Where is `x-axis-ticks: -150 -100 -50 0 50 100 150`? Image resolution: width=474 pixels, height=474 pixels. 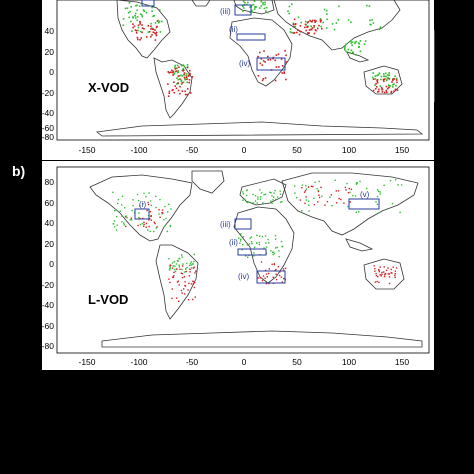
x-axis-ticks: -150 -100 -50 0 50 100 150 is located at coordinates (243, 150).